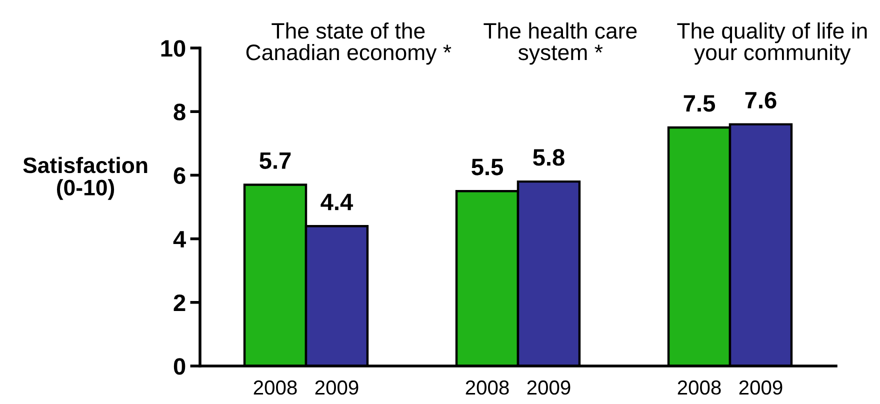 The width and height of the screenshot is (880, 404). What do you see at coordinates (760, 100) in the screenshot?
I see `data-label: 7.6` at bounding box center [760, 100].